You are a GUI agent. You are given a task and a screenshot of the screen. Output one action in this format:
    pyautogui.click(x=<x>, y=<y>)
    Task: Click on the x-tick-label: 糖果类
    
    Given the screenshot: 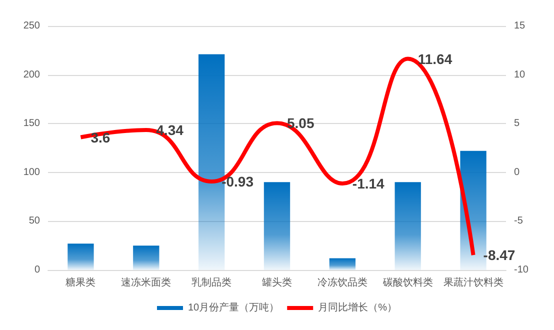 What is the action you would take?
    pyautogui.click(x=81, y=282)
    